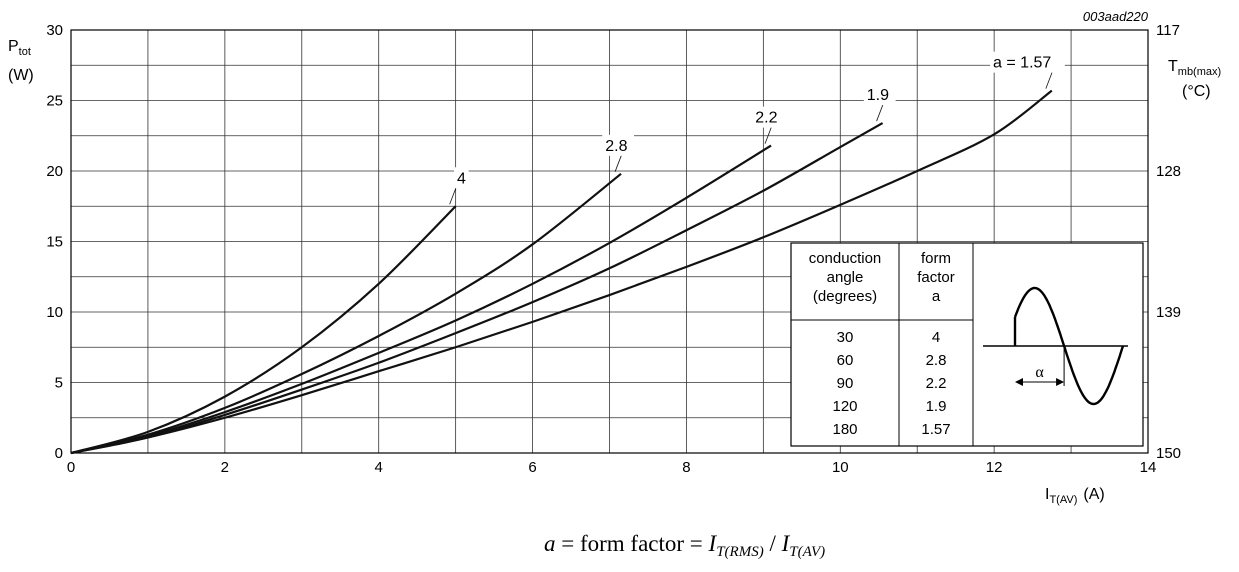 The height and width of the screenshot is (572, 1239). I want to click on table-cell: 4, so click(936, 337).